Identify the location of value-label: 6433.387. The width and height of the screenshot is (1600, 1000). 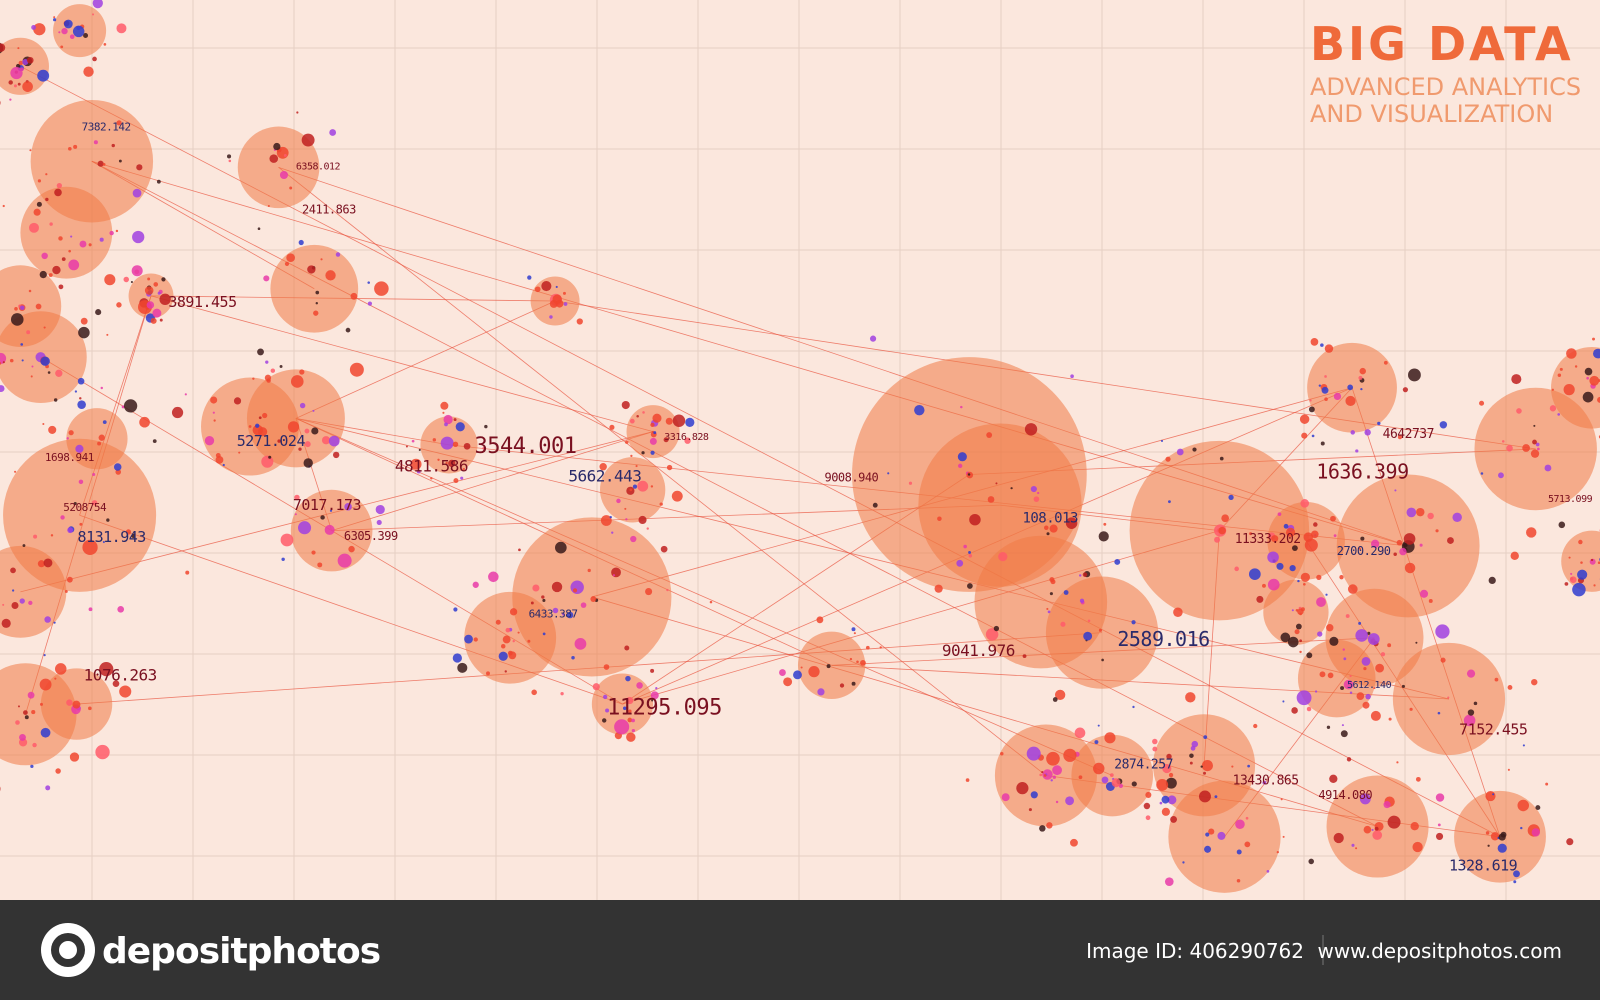
(553, 613).